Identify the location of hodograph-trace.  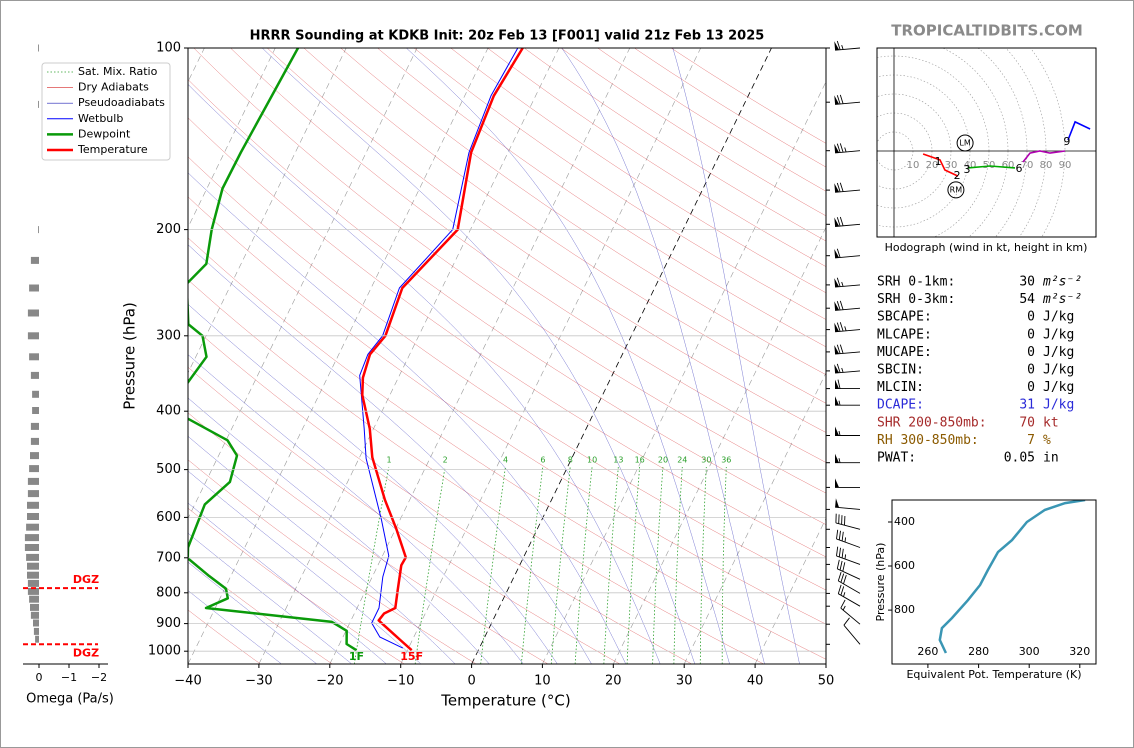
(940, 165).